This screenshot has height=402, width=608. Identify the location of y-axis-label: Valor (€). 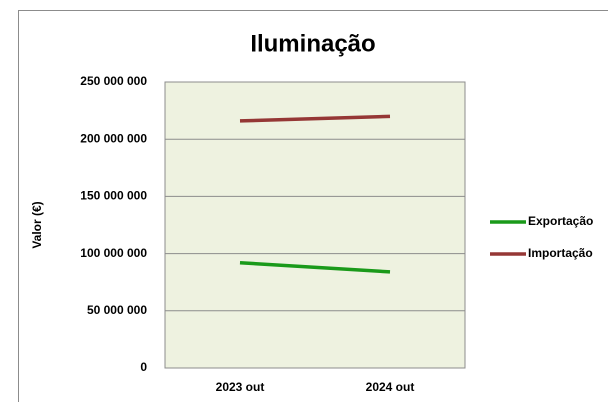
(37, 224).